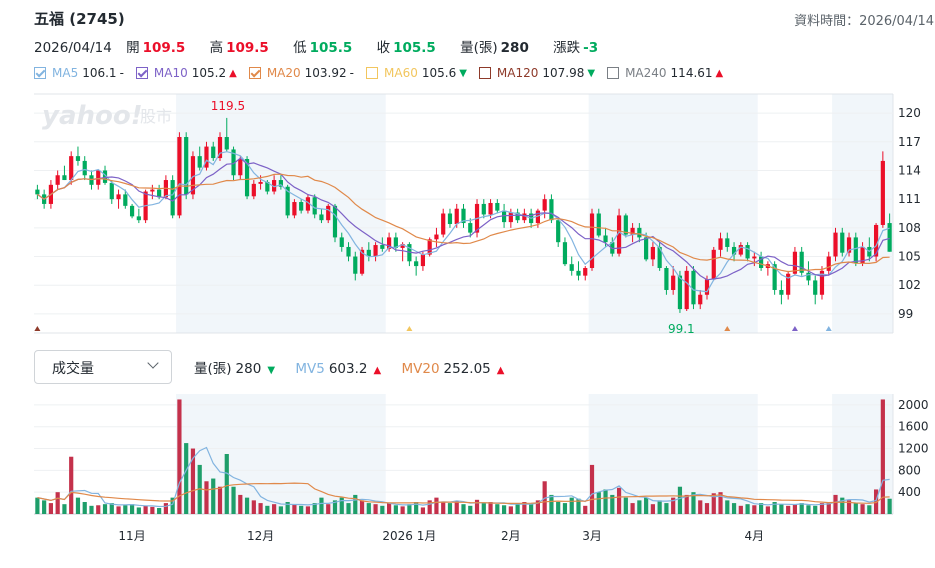  What do you see at coordinates (99, 73) in the screenshot?
I see `ma-value: 106.1` at bounding box center [99, 73].